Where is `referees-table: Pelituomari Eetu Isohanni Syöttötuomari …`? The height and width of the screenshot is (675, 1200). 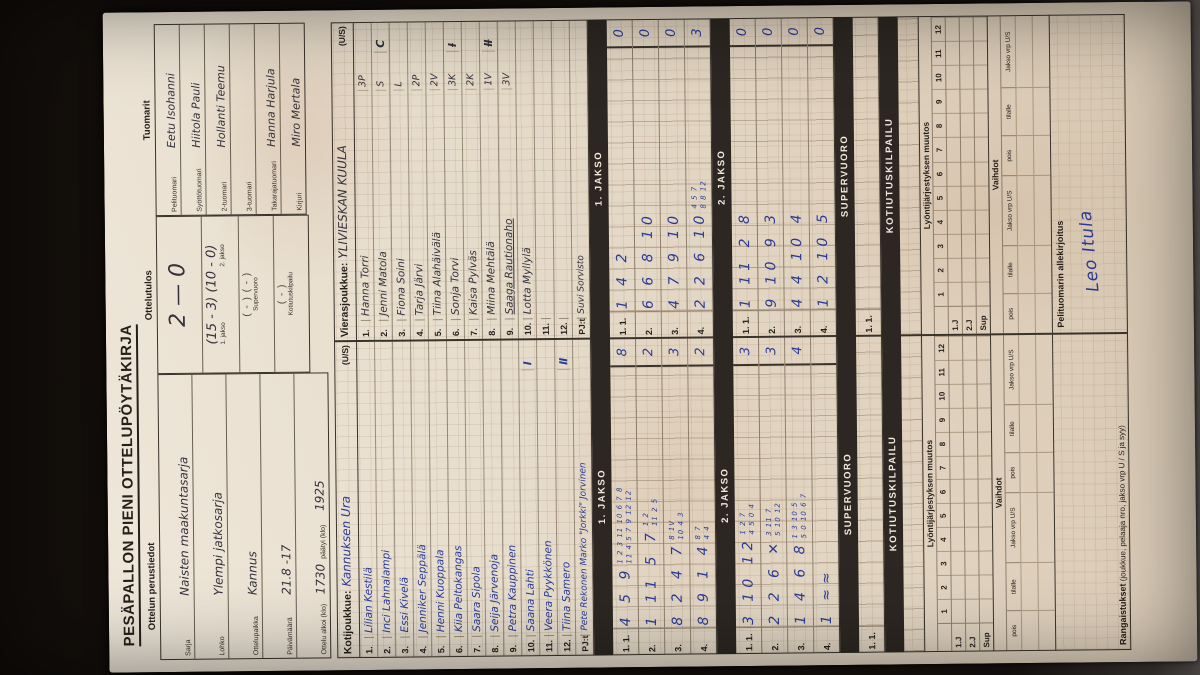
referees-table: Pelituomari Eetu Isohanni Syöttötuomari … is located at coordinates (230, 119).